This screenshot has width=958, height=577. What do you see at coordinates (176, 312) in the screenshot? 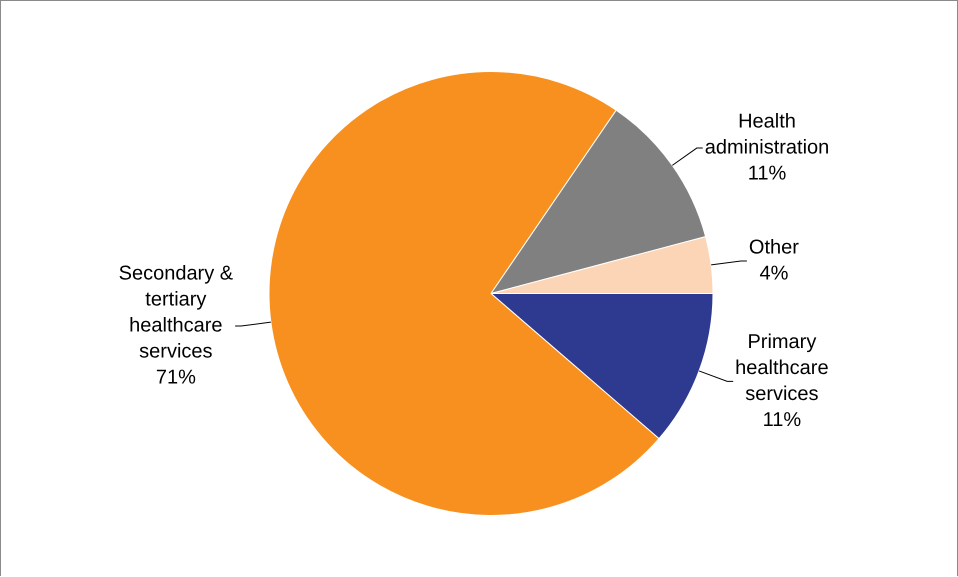
I see `slice-label: Secondary & tertiary healthcare services` at bounding box center [176, 312].